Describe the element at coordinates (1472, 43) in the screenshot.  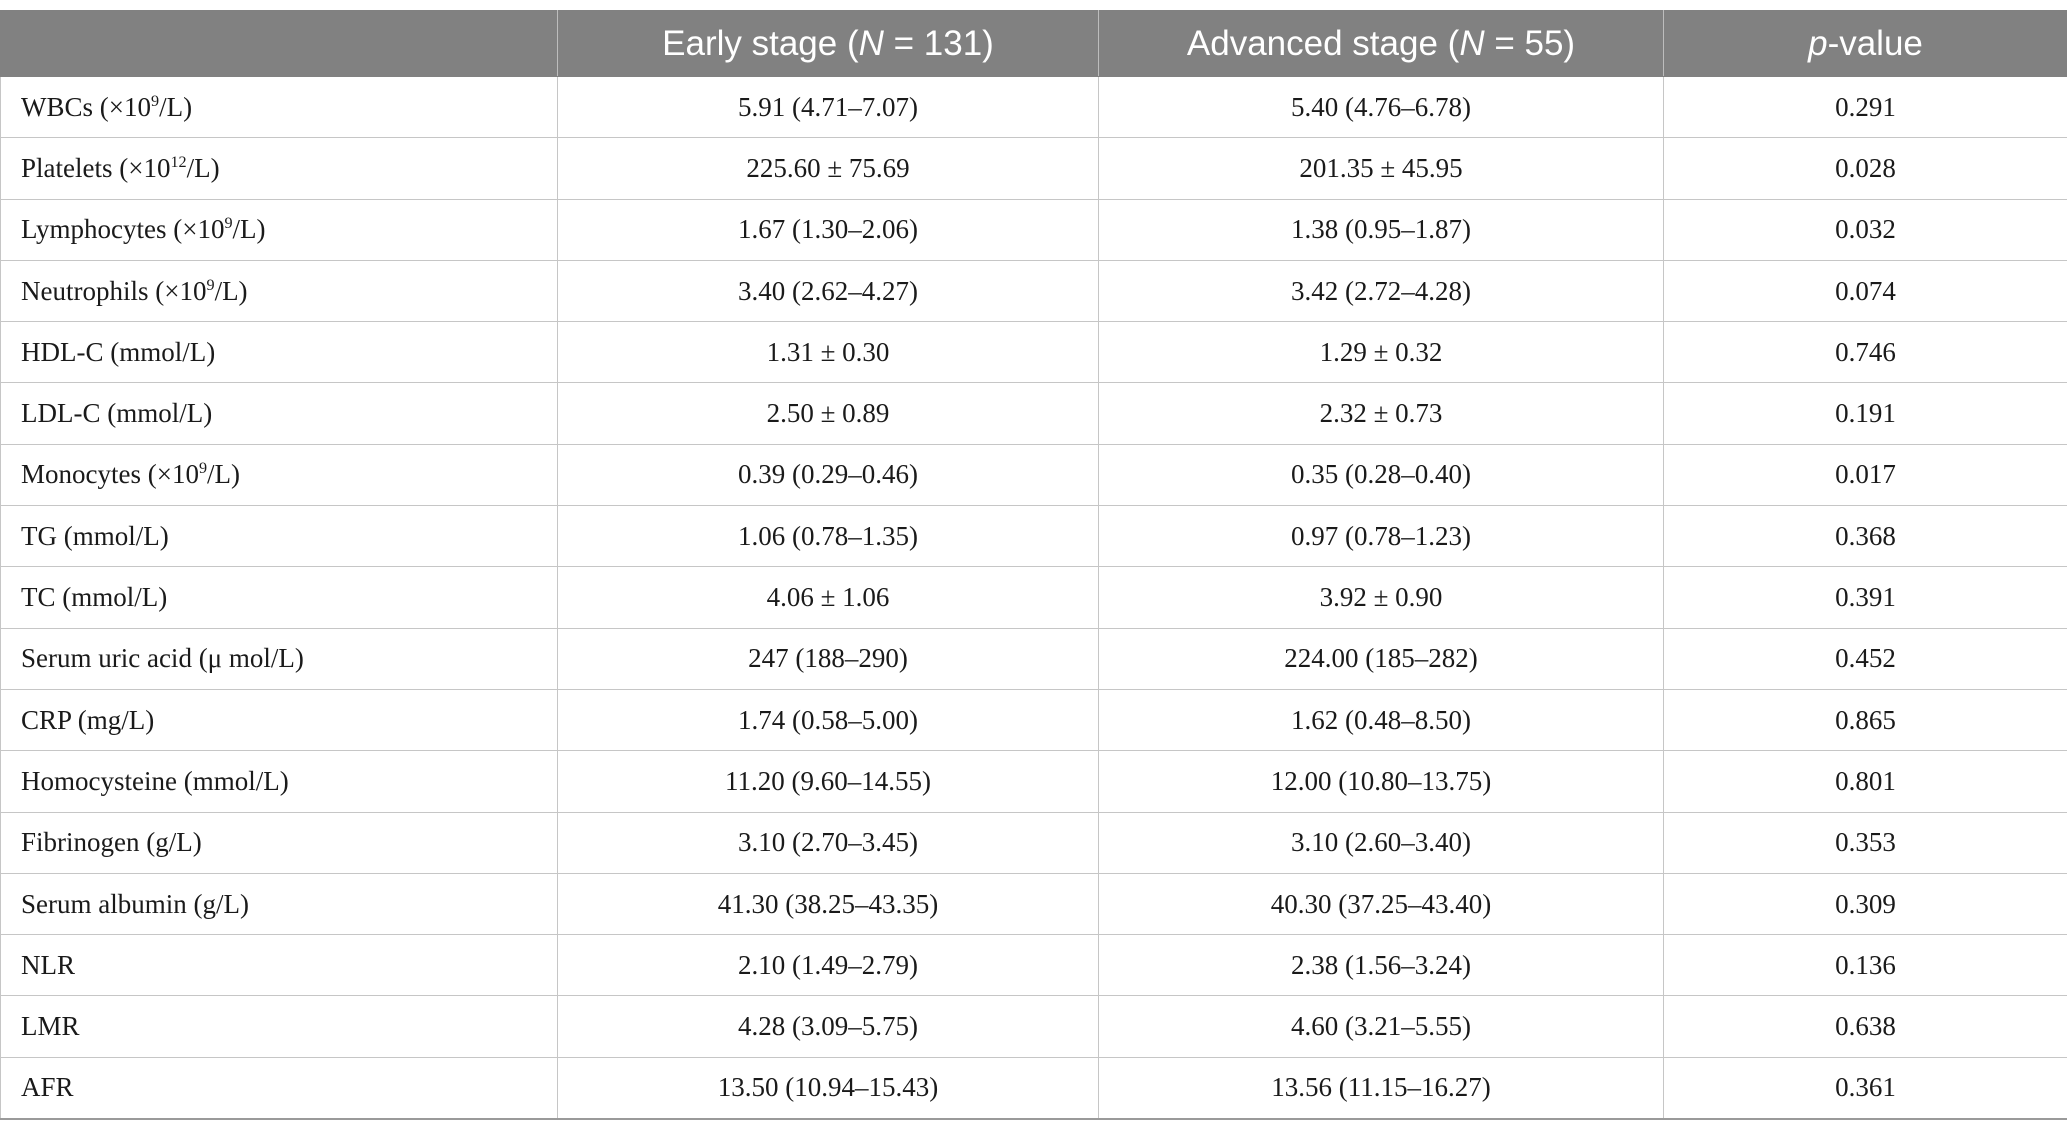
I see `header-advanced-stage-n: N` at that location.